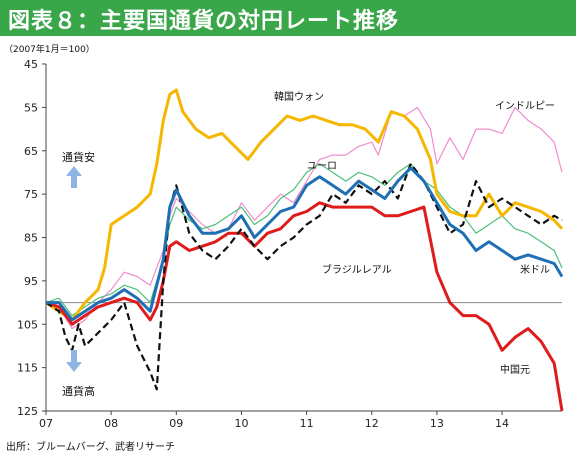 This screenshot has width=576, height=456. What do you see at coordinates (204, 21) in the screenshot?
I see `chart-title: 図表８：主要国通貨の対円レート推移` at bounding box center [204, 21].